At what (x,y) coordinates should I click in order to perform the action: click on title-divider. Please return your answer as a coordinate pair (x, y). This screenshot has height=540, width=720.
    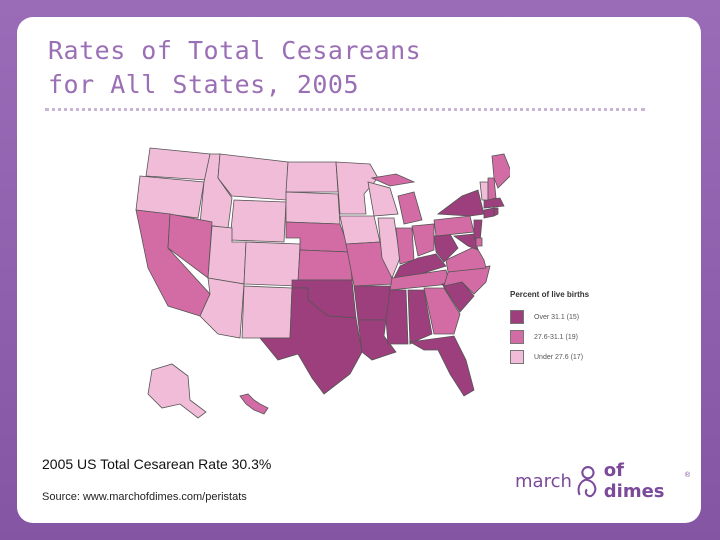
    Looking at the image, I should click on (345, 109).